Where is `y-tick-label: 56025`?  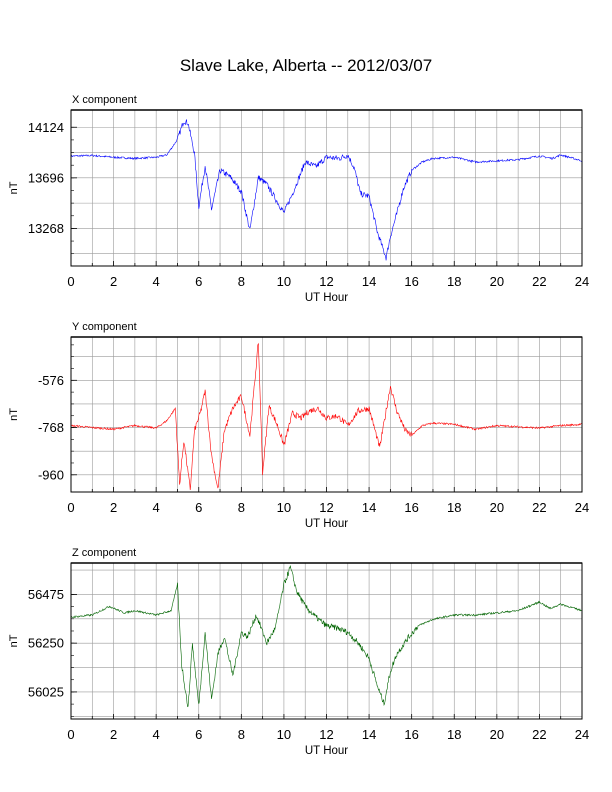 y-tick-label: 56025 is located at coordinates (46, 691).